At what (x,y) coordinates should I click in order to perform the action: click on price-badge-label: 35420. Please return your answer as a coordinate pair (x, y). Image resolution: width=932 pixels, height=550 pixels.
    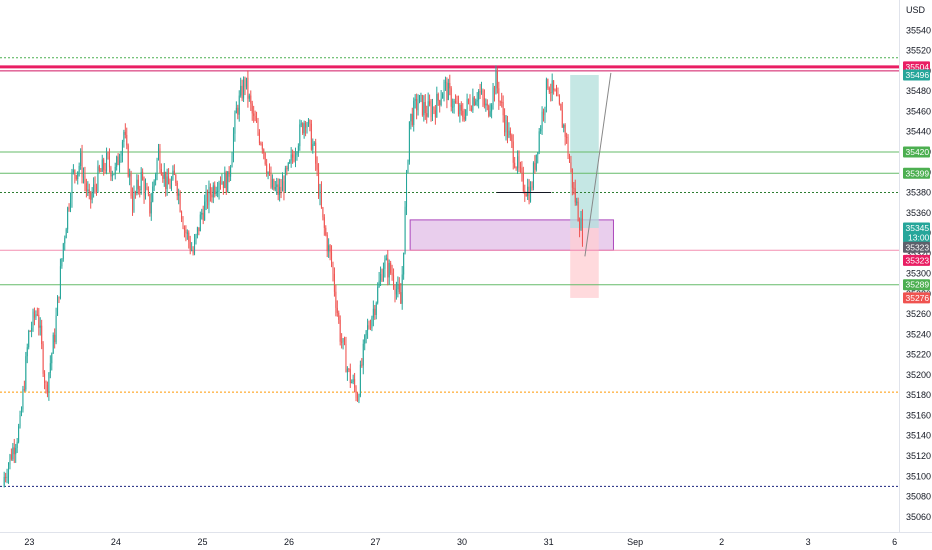
    Looking at the image, I should click on (918, 152).